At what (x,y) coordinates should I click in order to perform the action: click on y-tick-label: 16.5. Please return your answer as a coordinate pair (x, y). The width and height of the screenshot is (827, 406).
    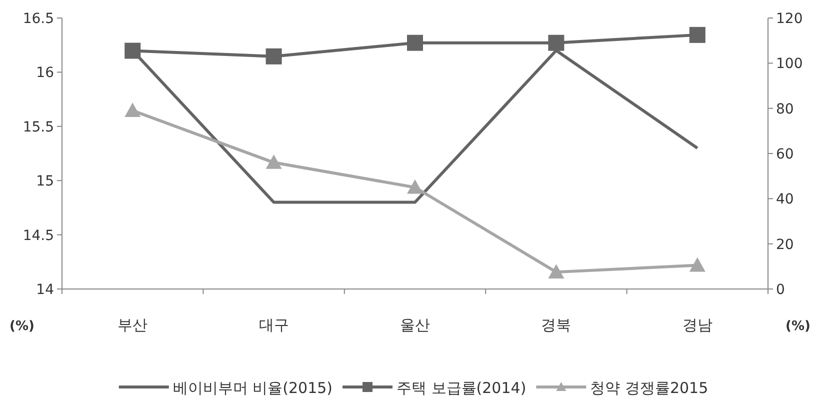
    Looking at the image, I should click on (38, 19).